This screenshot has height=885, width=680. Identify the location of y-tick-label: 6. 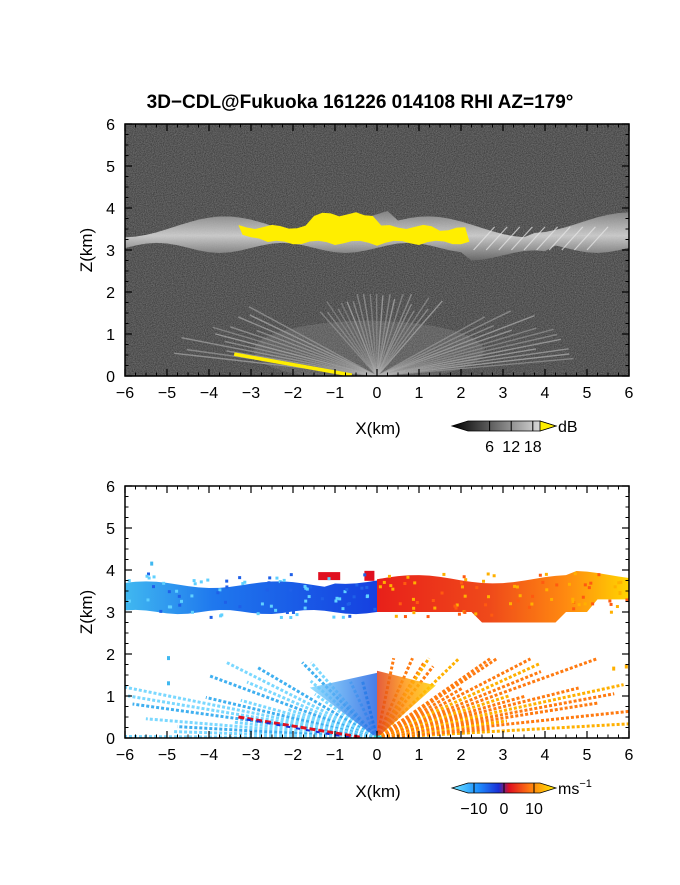
(110, 125).